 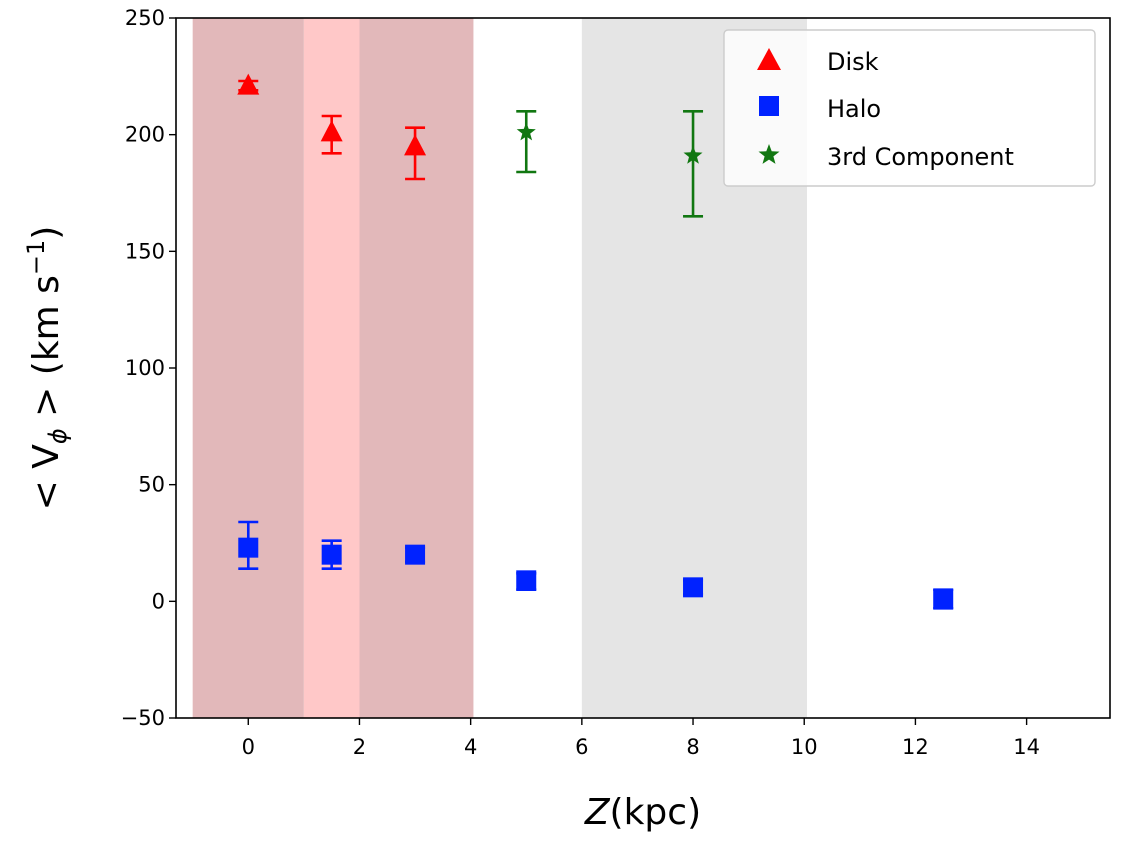 What do you see at coordinates (597, 812) in the screenshot?
I see `x-axis-symbol: Z` at bounding box center [597, 812].